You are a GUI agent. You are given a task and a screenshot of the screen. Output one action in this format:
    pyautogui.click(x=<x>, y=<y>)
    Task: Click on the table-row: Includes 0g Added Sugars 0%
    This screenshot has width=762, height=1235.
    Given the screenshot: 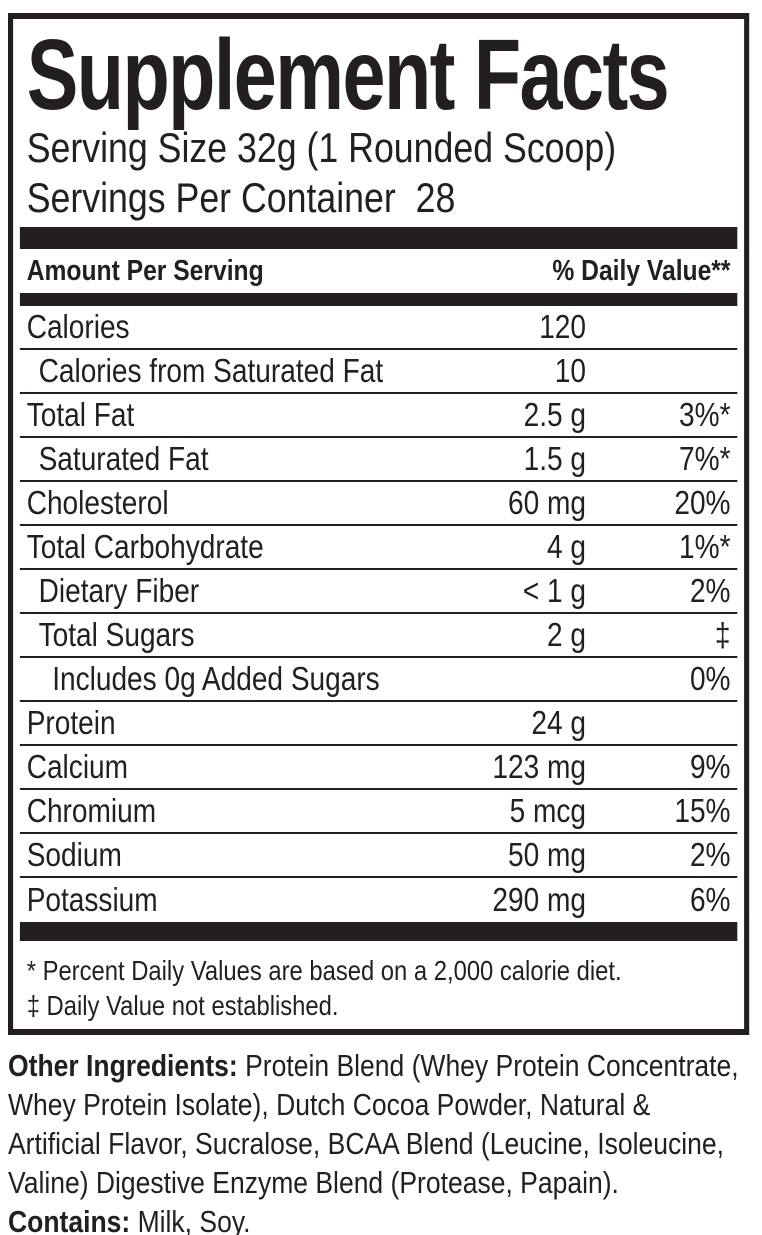 What is the action you would take?
    pyautogui.click(x=378, y=680)
    